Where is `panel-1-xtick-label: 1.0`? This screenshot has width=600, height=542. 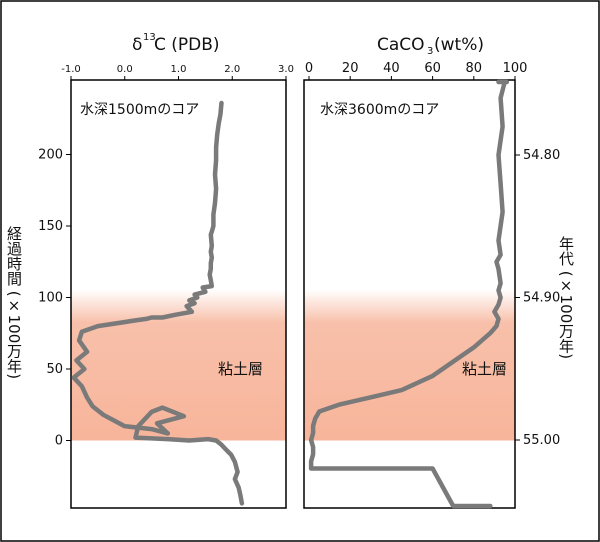
panel-1-xtick-label: 1.0 is located at coordinates (179, 69).